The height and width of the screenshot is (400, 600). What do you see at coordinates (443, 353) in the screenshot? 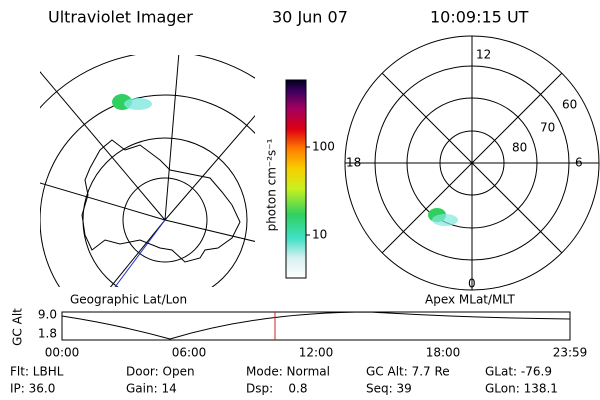
I see `altitude-x-tick: 18:00` at bounding box center [443, 353].